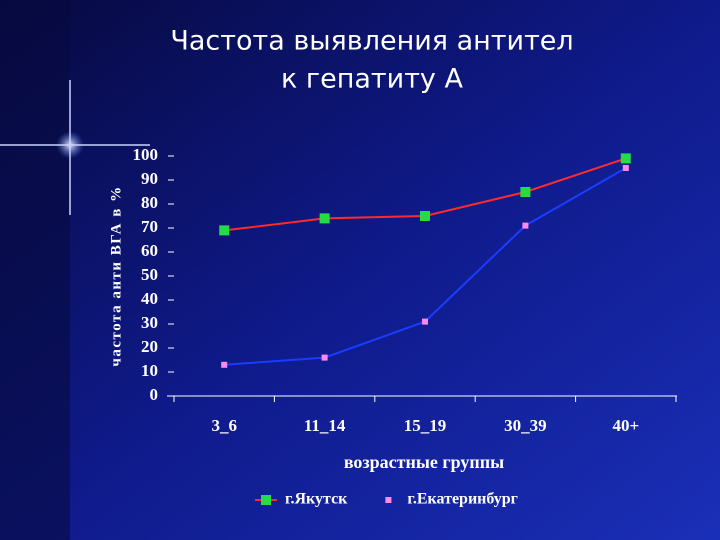 This screenshot has height=540, width=720. Describe the element at coordinates (149, 322) in the screenshot. I see `y-tick-label: 30` at that location.